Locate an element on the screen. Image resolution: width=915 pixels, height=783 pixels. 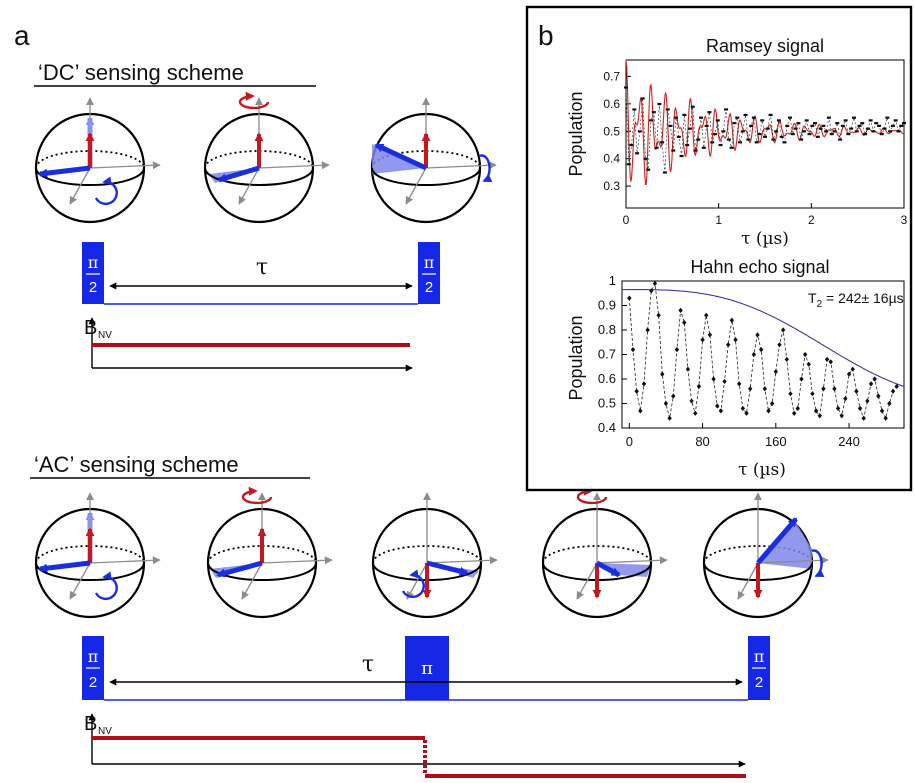
dc-pulse-1-numerator: π is located at coordinates (93, 262).